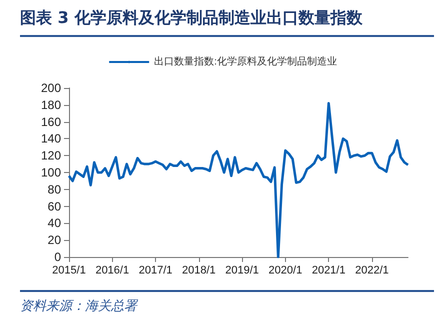  What do you see at coordinates (55, 189) in the screenshot?
I see `y-tick-label: 80` at bounding box center [55, 189].